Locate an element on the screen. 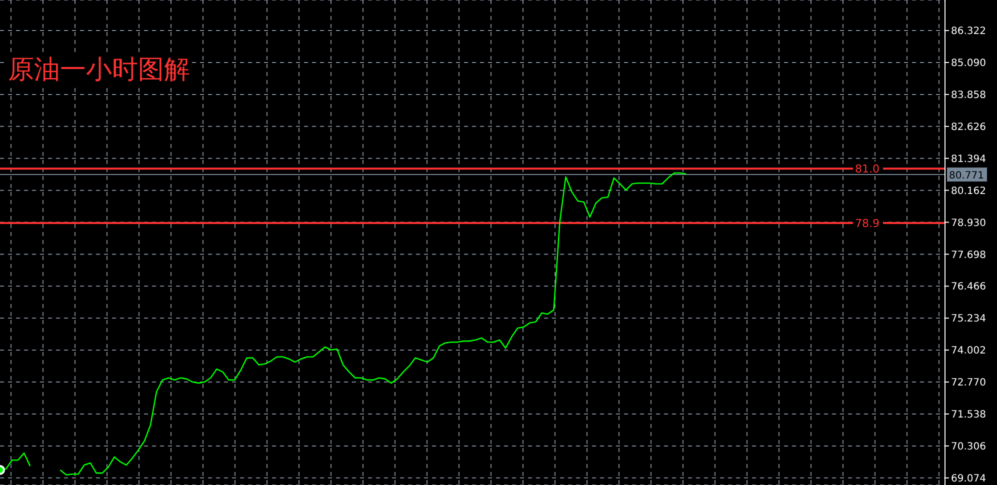  y-tick-label: 78.930 is located at coordinates (968, 223).